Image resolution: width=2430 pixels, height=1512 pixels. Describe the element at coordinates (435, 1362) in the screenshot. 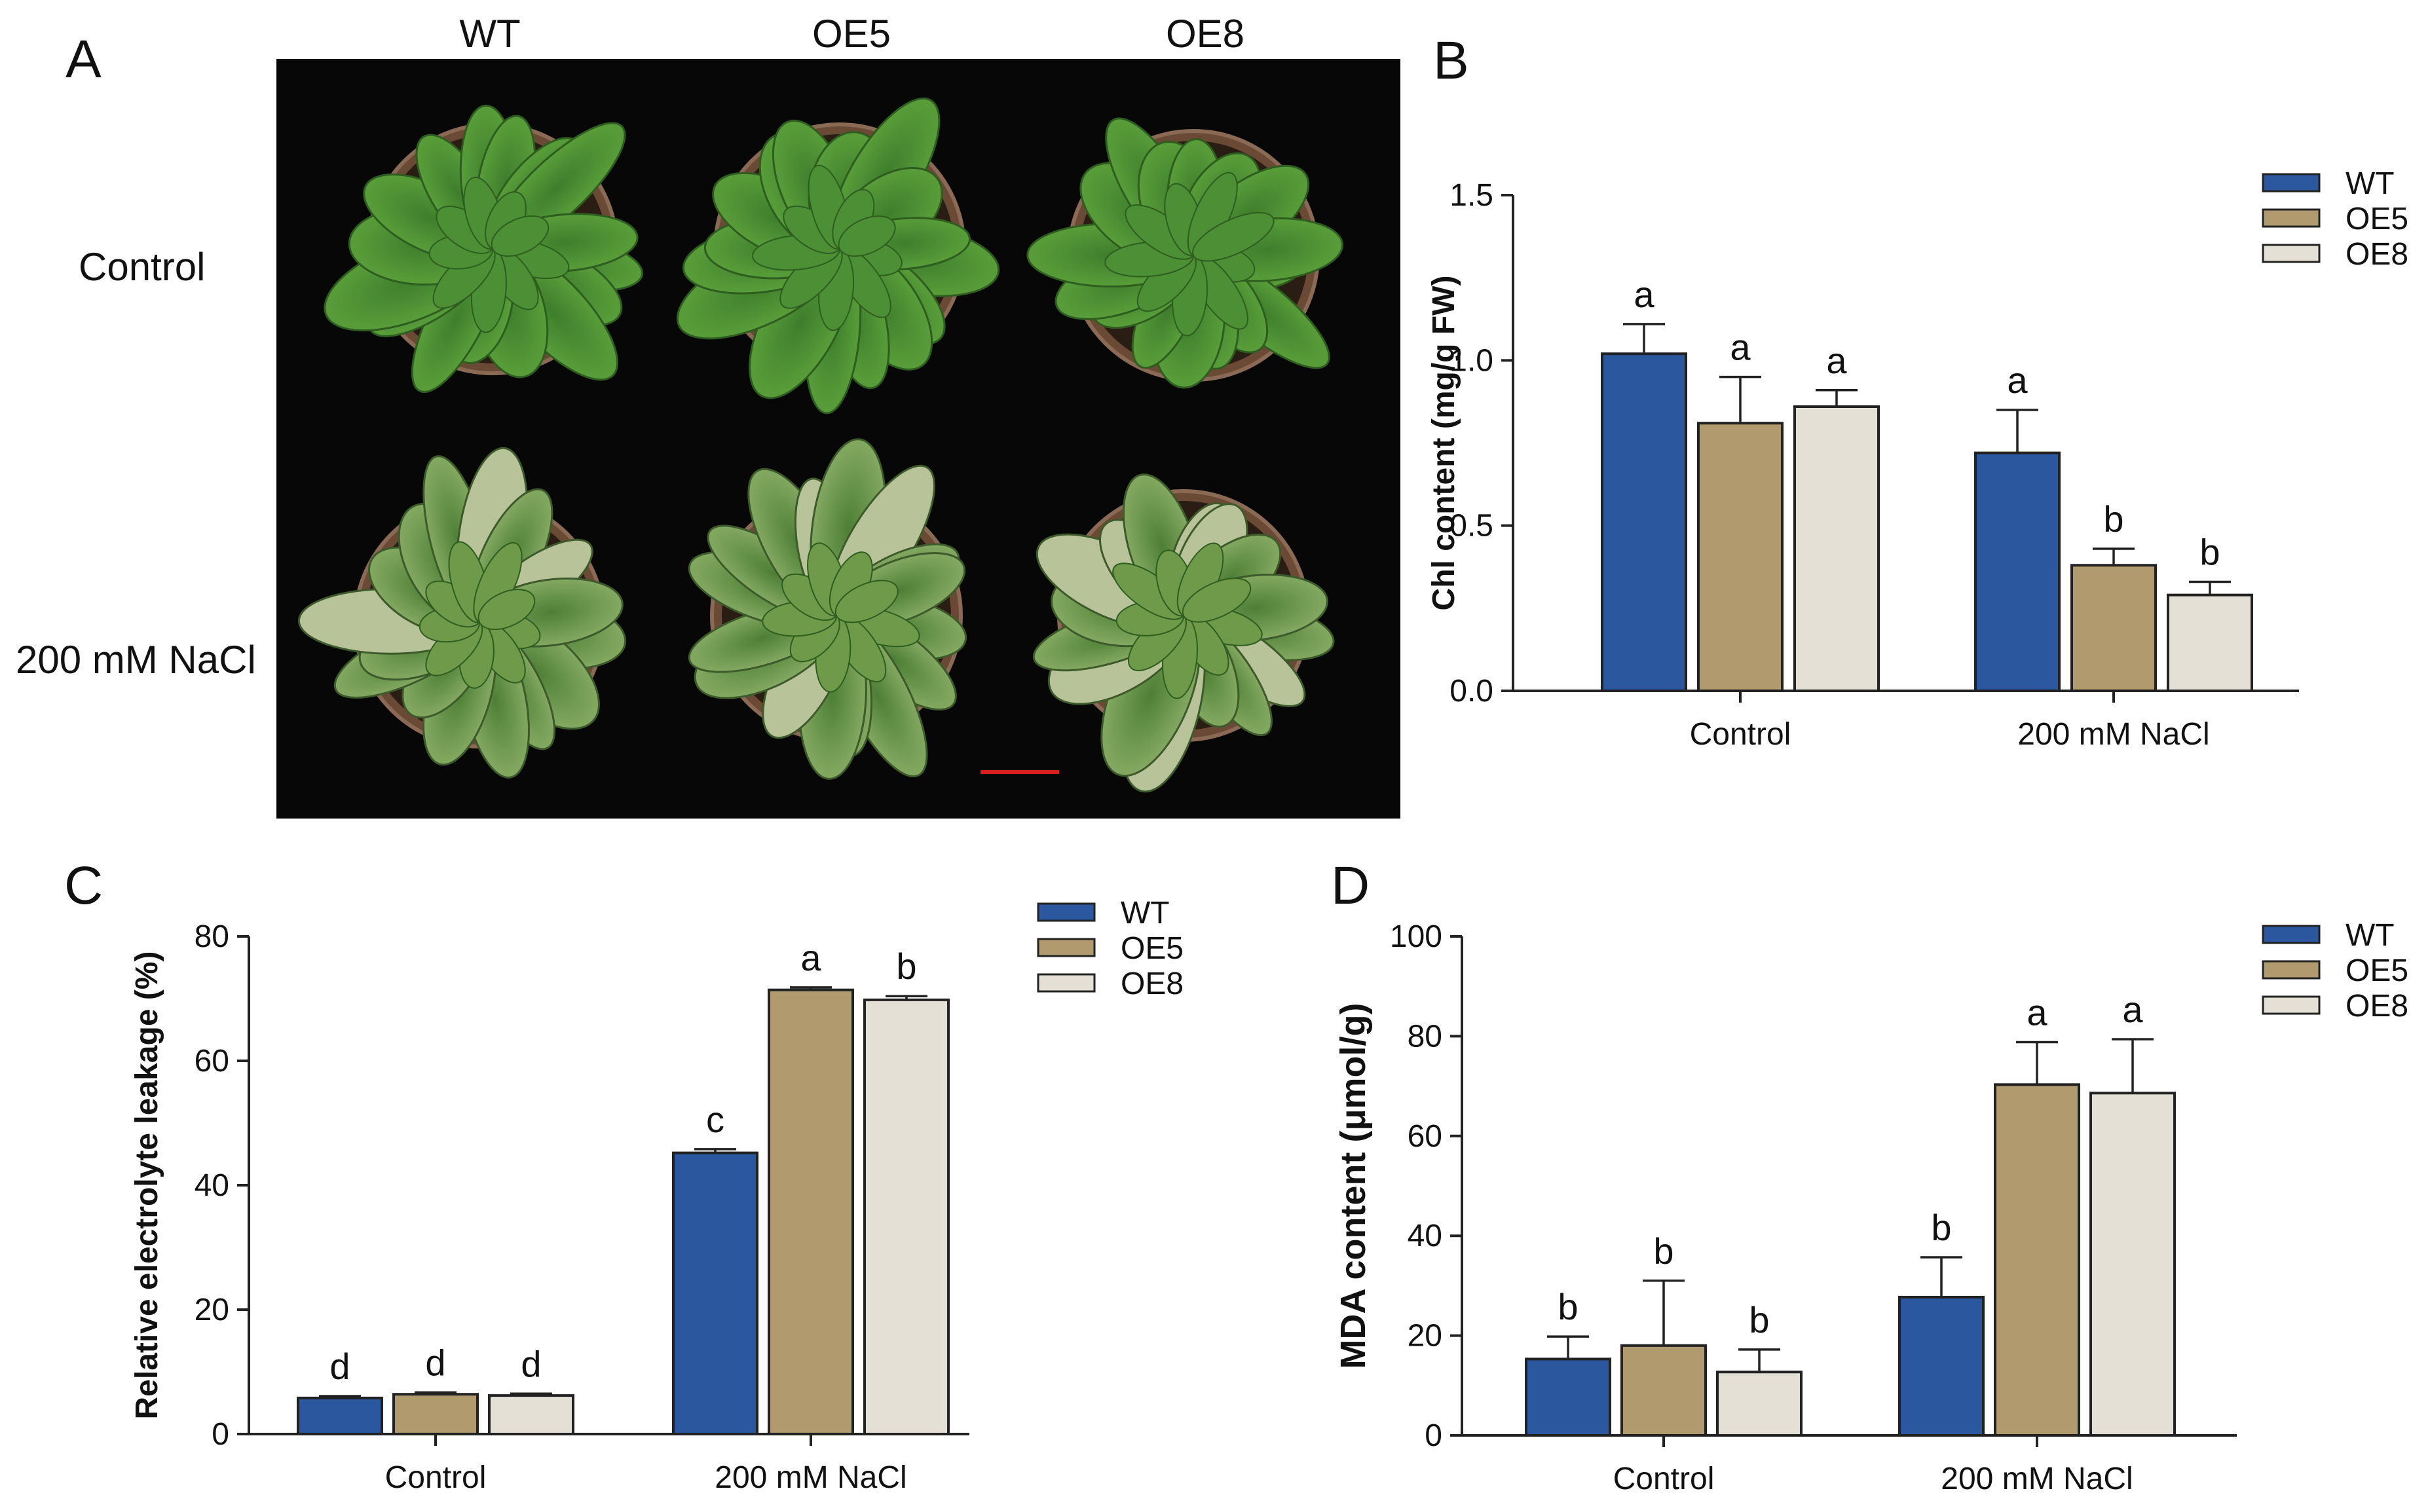

I see `significance-letter-oe5-control: d` at that location.